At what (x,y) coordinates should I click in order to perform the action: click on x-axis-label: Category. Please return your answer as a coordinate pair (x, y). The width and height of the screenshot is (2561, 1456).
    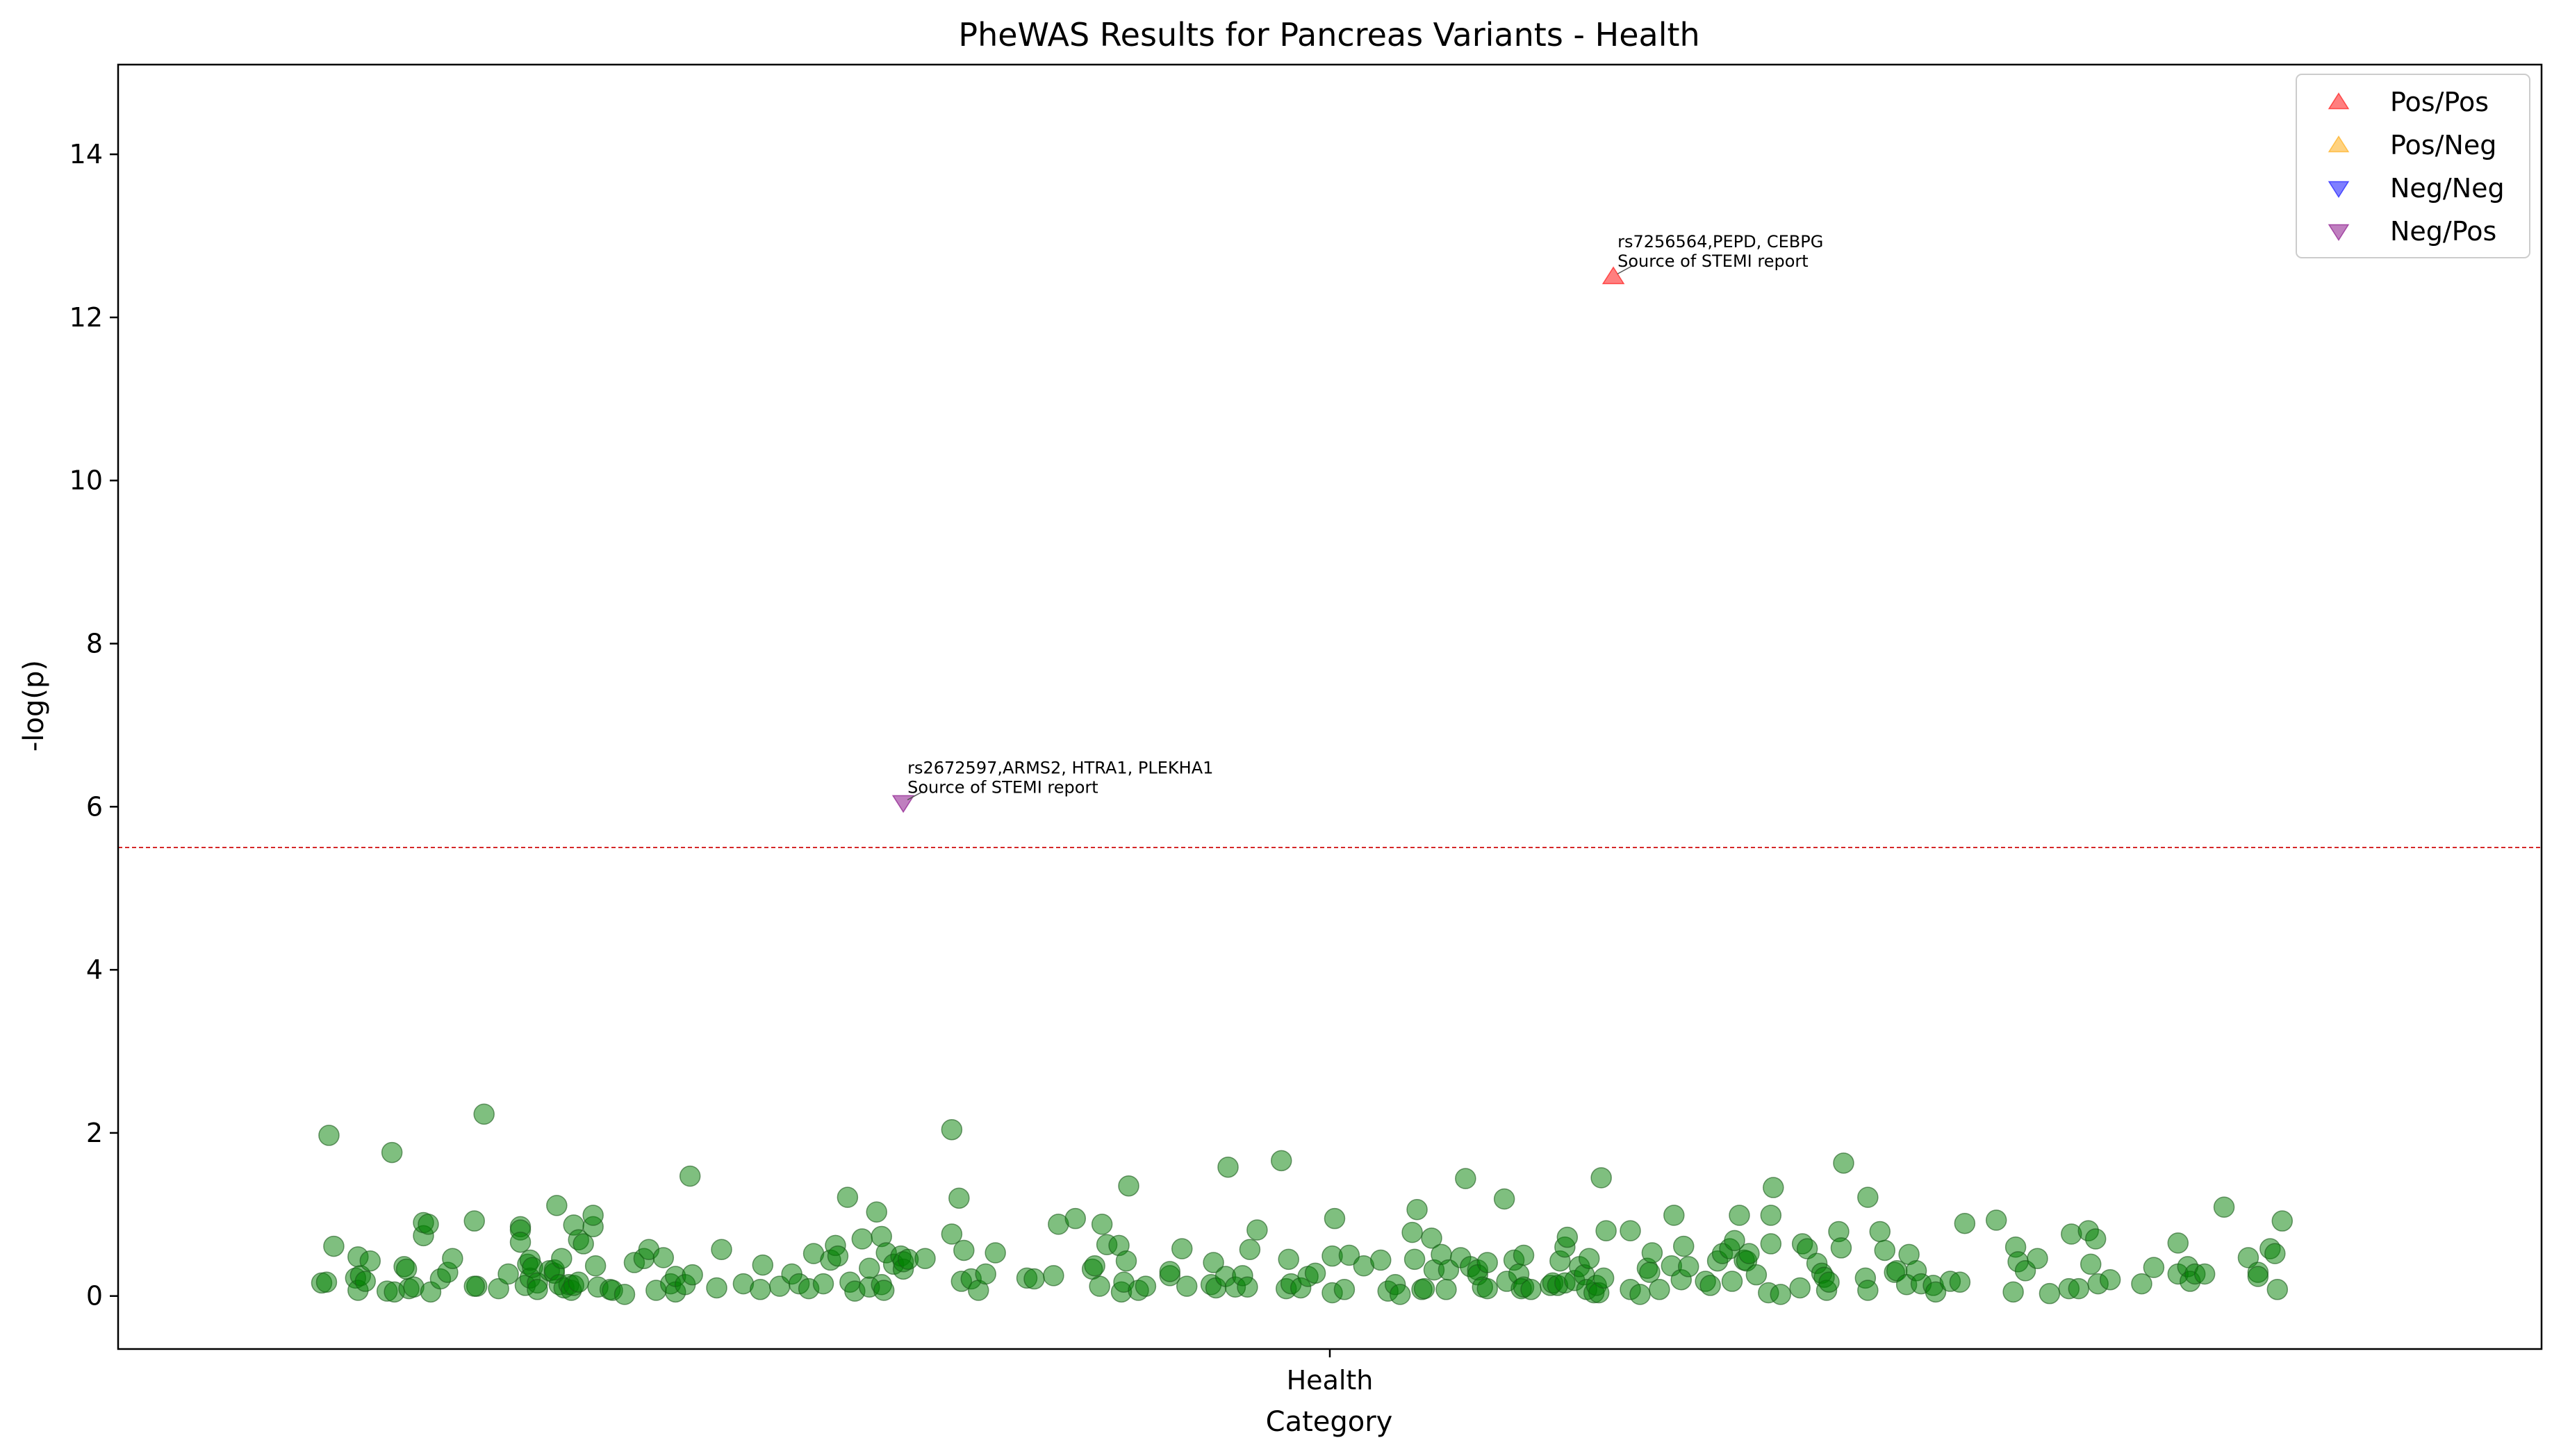
    Looking at the image, I should click on (1329, 1422).